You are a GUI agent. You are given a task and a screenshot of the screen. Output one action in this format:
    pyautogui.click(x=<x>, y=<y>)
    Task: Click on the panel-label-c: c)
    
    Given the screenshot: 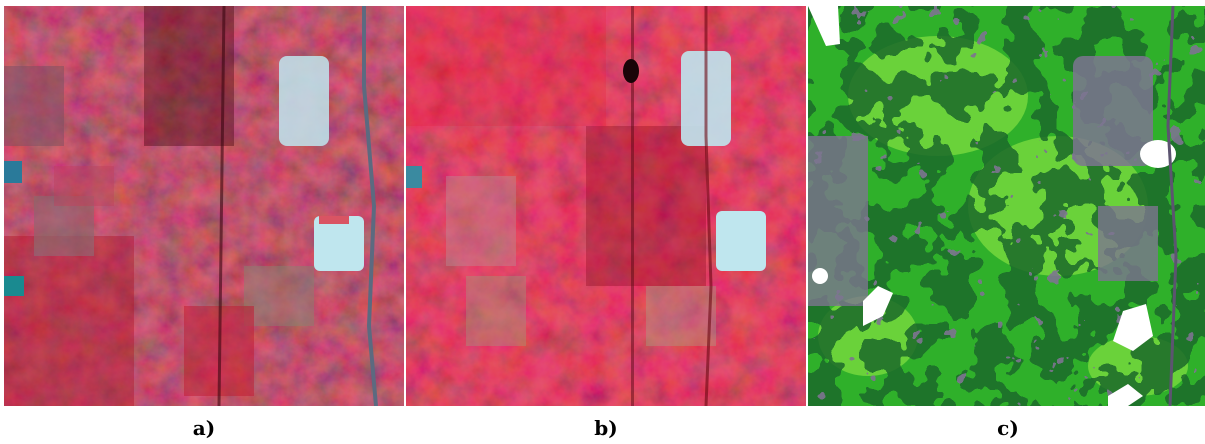 What is the action you would take?
    pyautogui.click(x=1008, y=428)
    